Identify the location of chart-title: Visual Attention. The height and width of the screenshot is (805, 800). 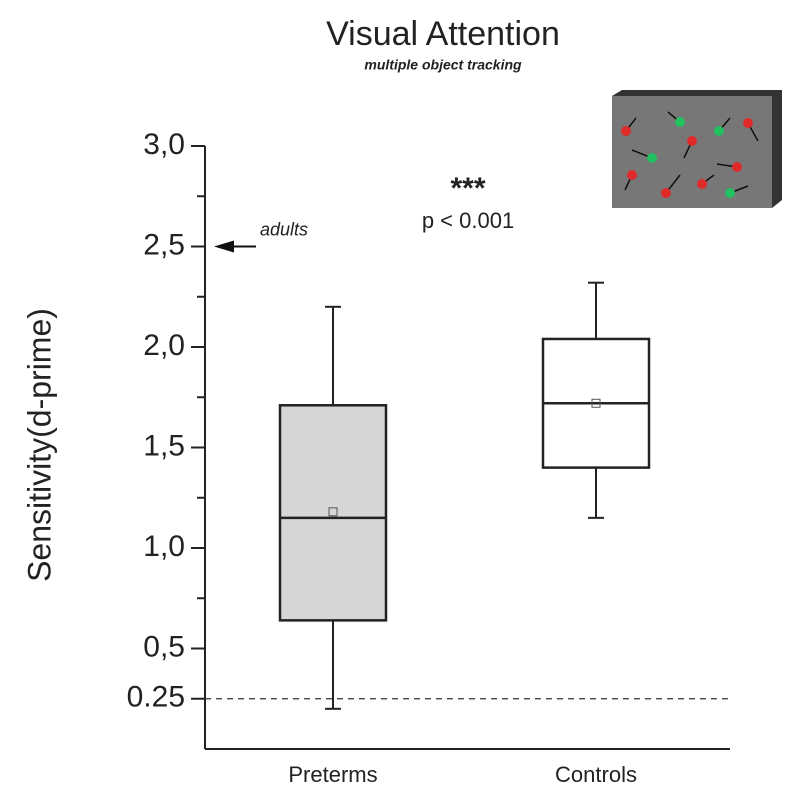
(443, 34).